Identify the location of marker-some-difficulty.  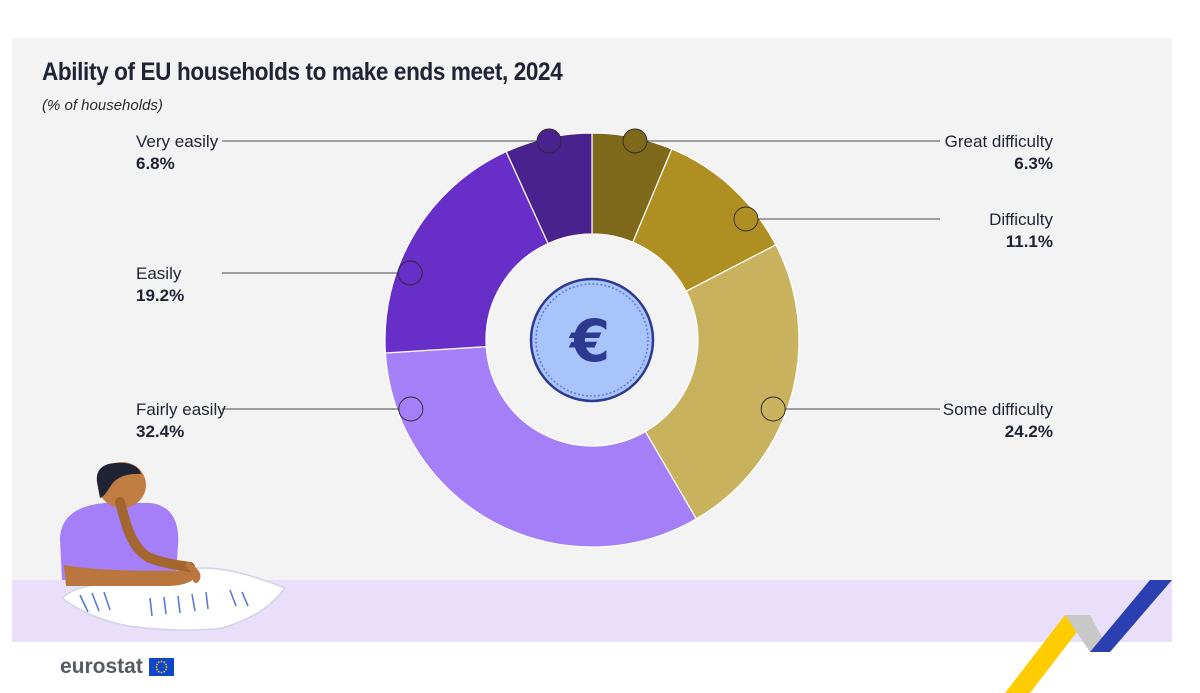
(773, 409).